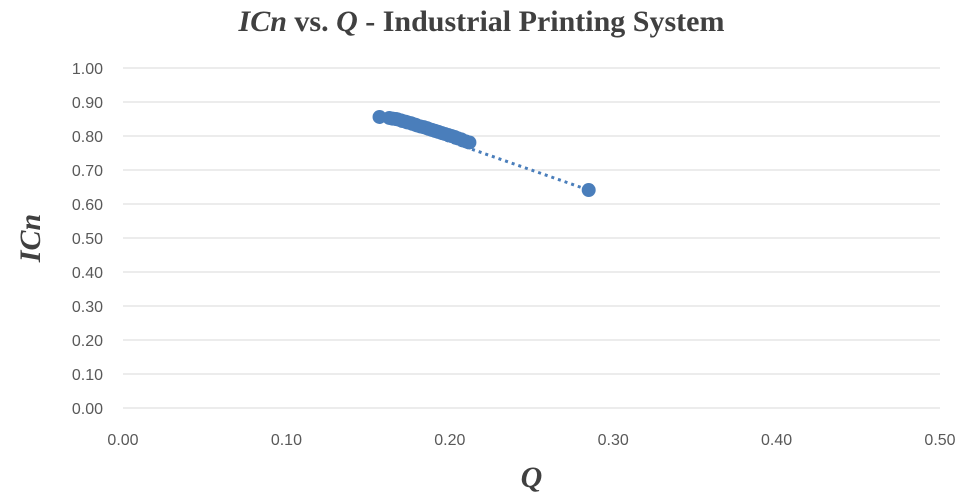  Describe the element at coordinates (532, 477) in the screenshot. I see `x-axis-title: Q` at that location.